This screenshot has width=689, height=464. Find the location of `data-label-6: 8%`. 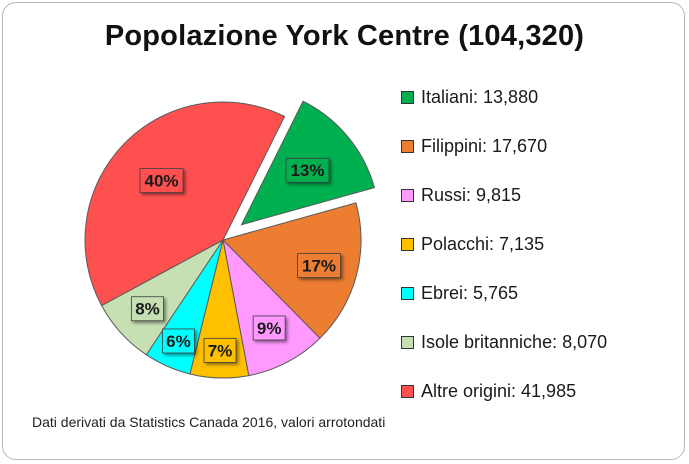

data-label-6: 8% is located at coordinates (147, 309).